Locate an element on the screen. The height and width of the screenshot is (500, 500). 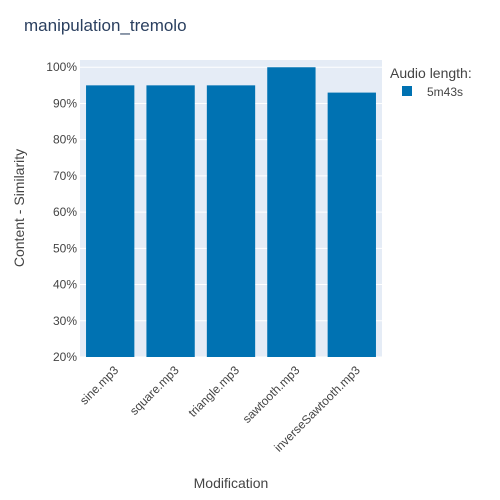
y-tick-label: 30% is located at coordinates (65, 321).